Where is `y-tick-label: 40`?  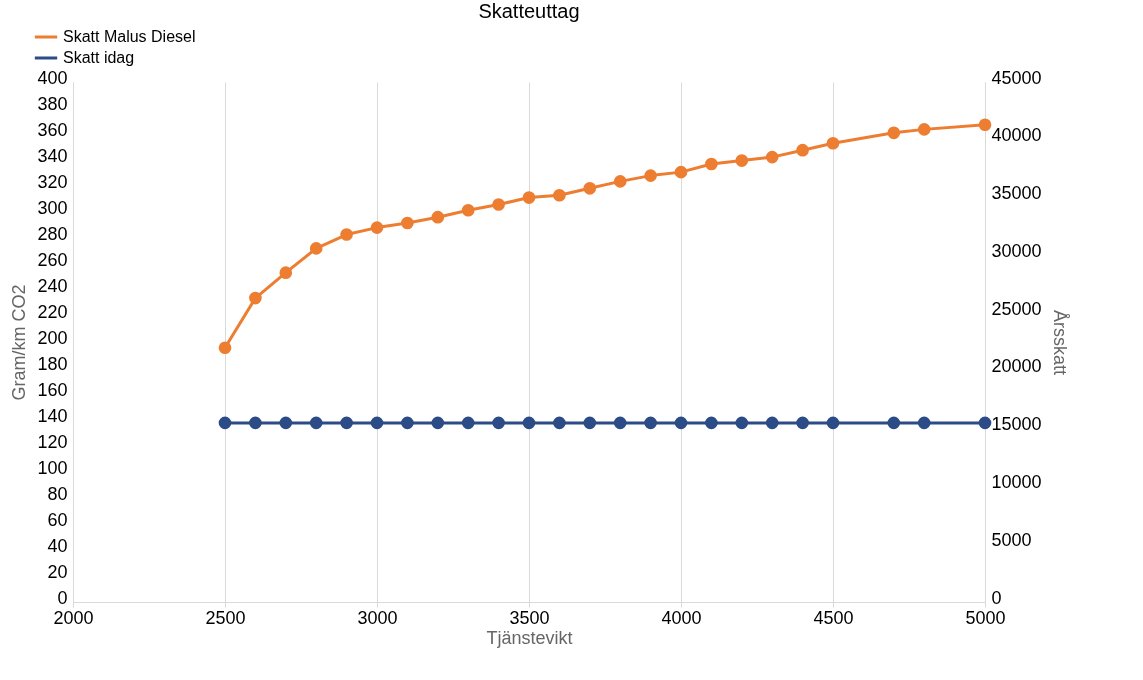
y-tick-label: 40 is located at coordinates (57, 545).